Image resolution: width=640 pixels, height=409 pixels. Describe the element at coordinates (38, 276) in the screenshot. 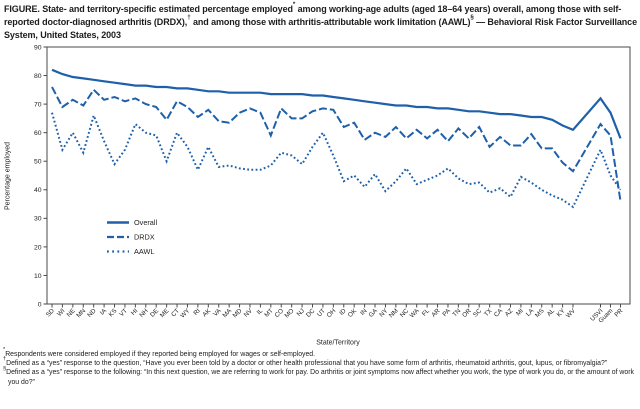

I see `y-tick-label: 10` at that location.